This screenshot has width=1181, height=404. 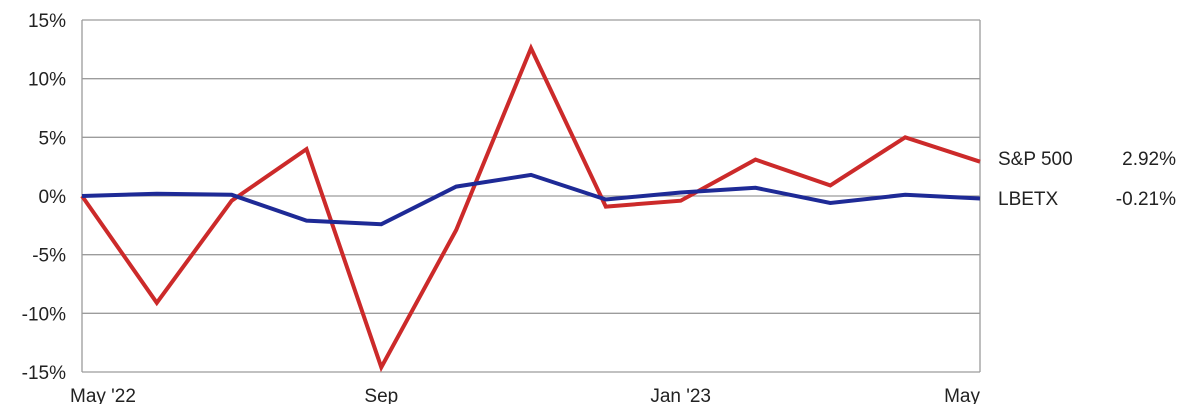 What do you see at coordinates (47, 21) in the screenshot?
I see `y-tick-label: 15%` at bounding box center [47, 21].